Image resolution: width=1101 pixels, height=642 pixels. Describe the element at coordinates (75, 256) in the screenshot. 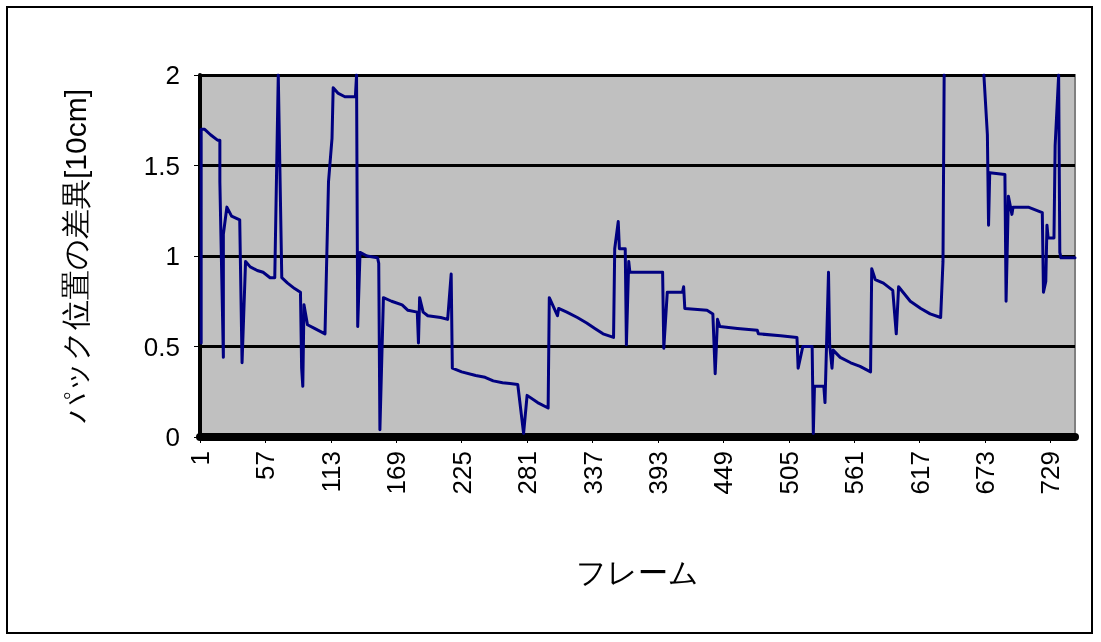

I see `y-axis-title: パック位置の差異[10cm]` at that location.